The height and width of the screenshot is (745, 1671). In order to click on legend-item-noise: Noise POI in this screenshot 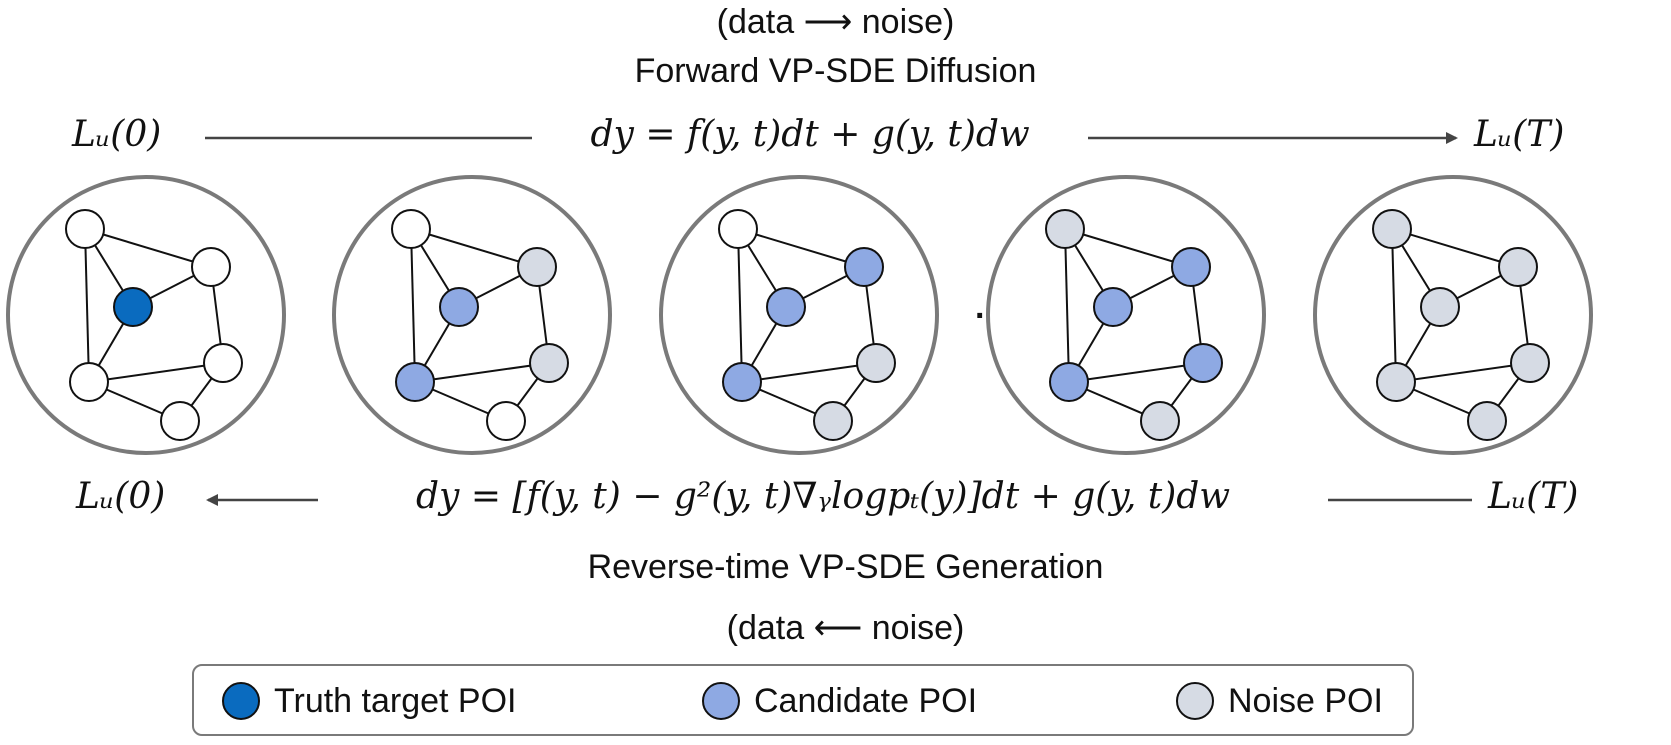, I will do `click(1279, 701)`.